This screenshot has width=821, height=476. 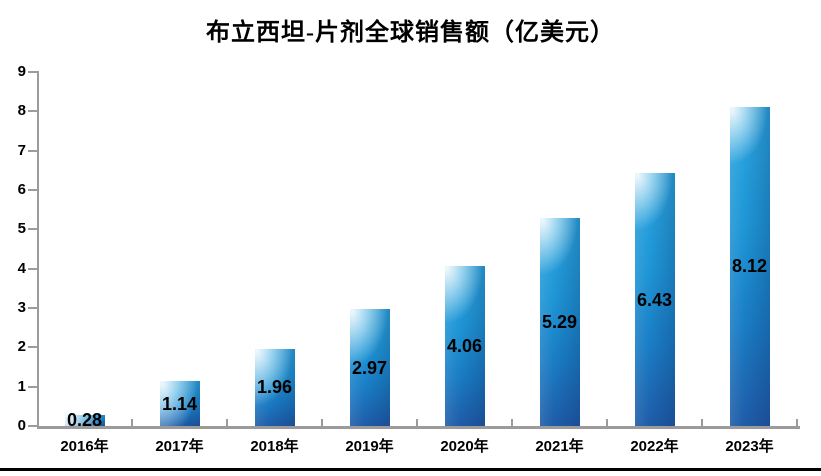 I want to click on x-axis-label: 2018年, so click(x=274, y=446).